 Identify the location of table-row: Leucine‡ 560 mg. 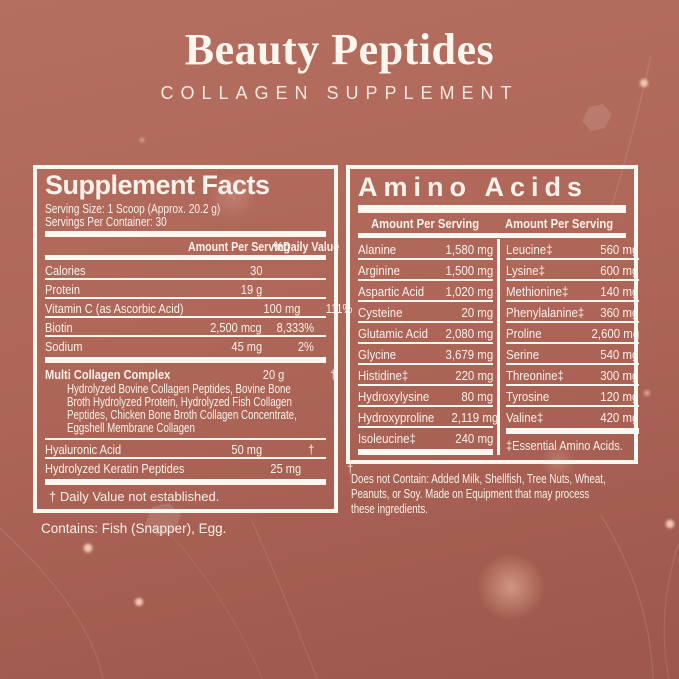
(572, 249).